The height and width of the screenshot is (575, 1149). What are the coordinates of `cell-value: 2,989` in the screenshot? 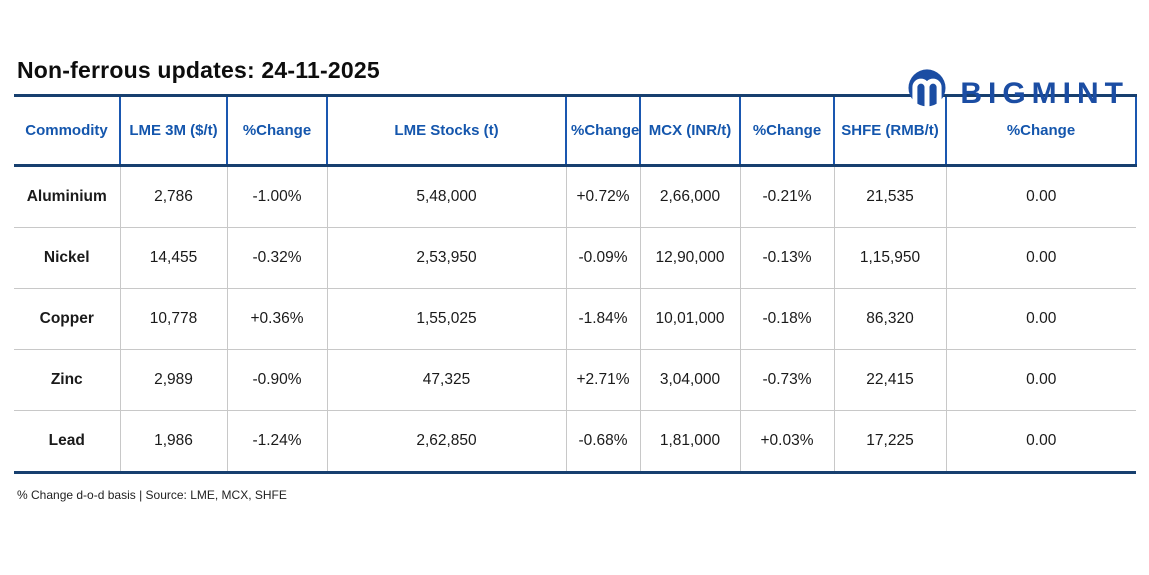 It's located at (173, 380).